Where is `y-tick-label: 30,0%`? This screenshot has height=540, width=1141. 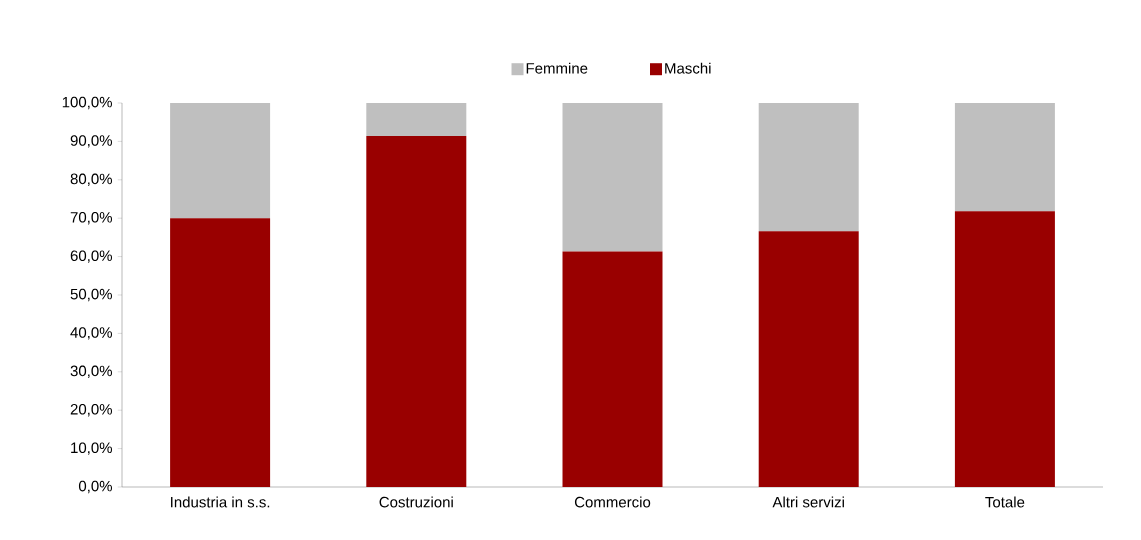 y-tick-label: 30,0% is located at coordinates (91, 371).